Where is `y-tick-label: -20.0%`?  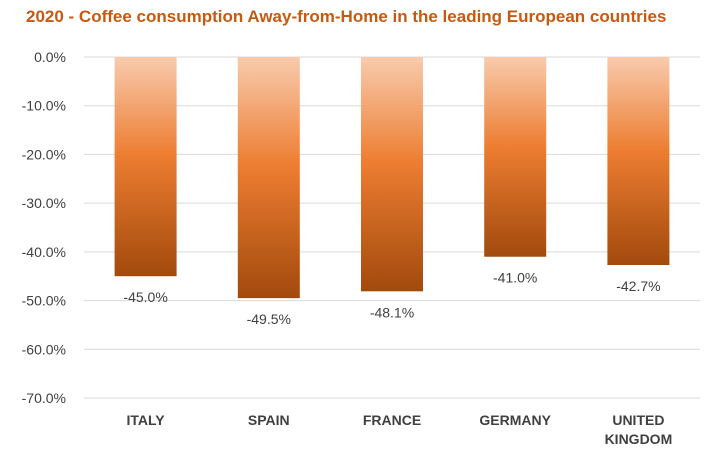 y-tick-label: -20.0% is located at coordinates (44, 154).